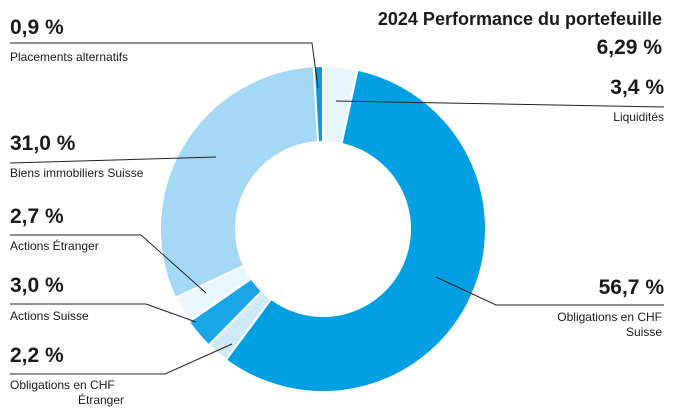 The width and height of the screenshot is (674, 409). Describe the element at coordinates (62, 385) in the screenshot. I see `category-label-obligations-etranger-l1: Obligations en CHF` at that location.